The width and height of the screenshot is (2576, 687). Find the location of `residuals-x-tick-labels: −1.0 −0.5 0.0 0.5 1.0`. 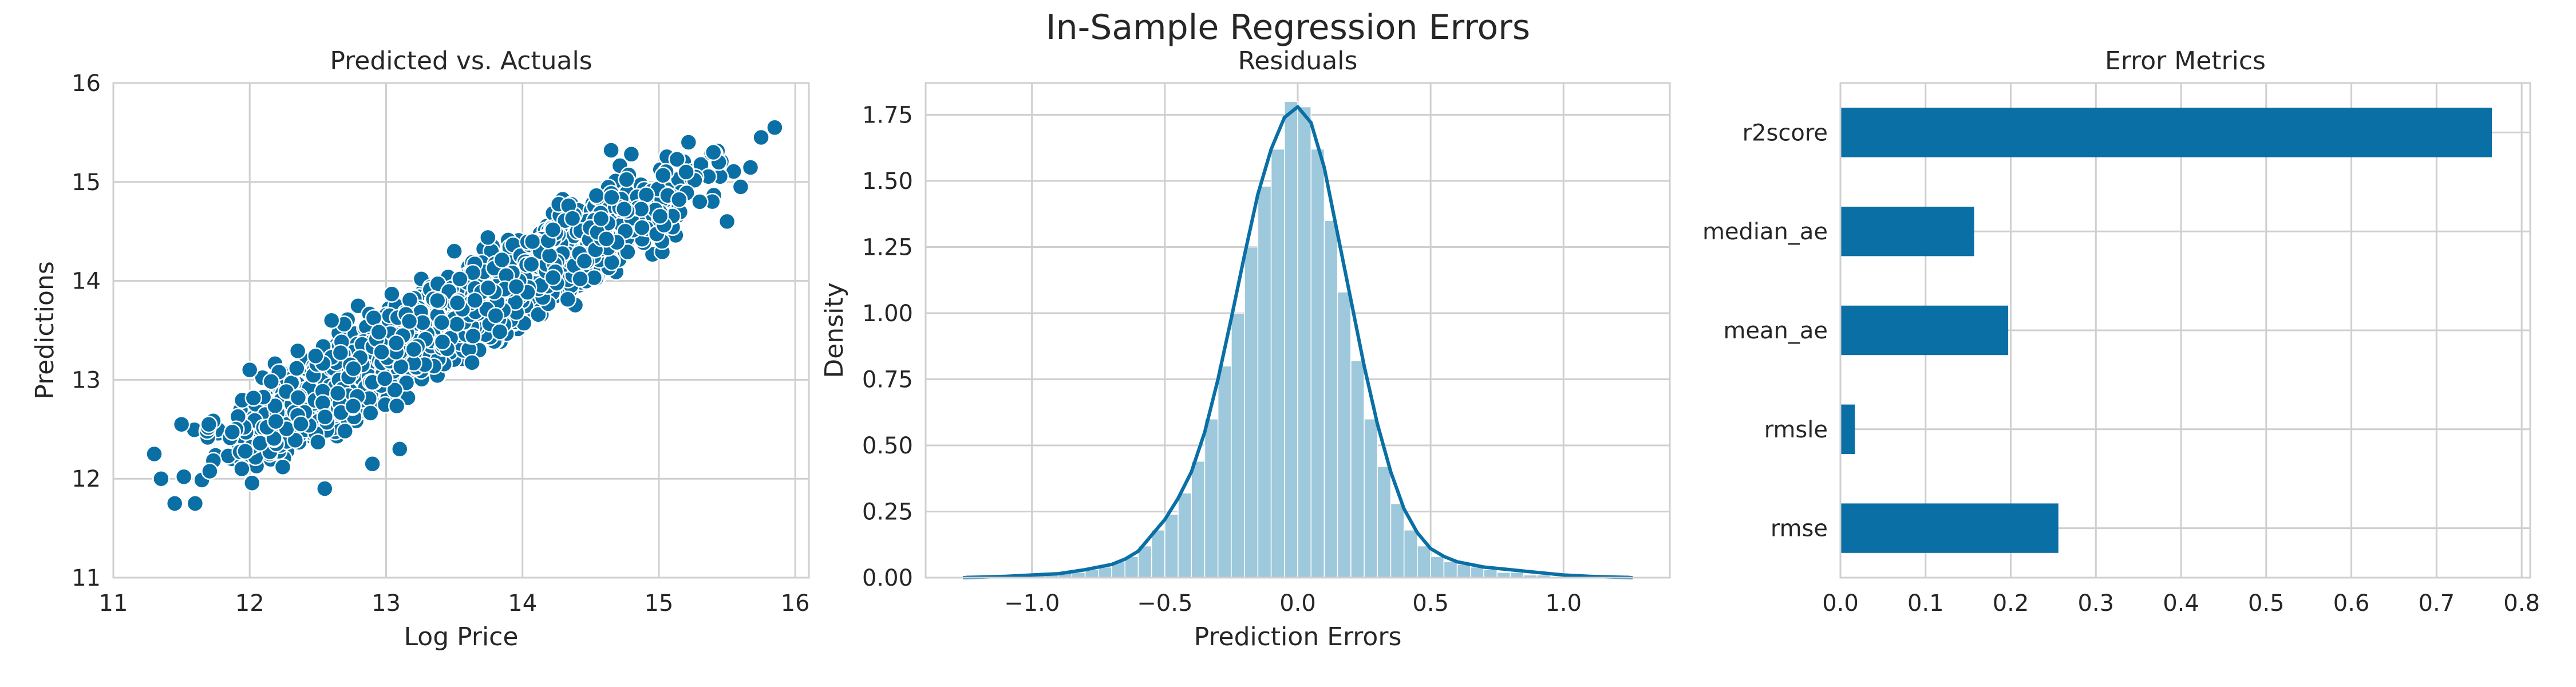

residuals-x-tick-labels: −1.0 −0.5 0.0 0.5 1.0 is located at coordinates (1293, 604).